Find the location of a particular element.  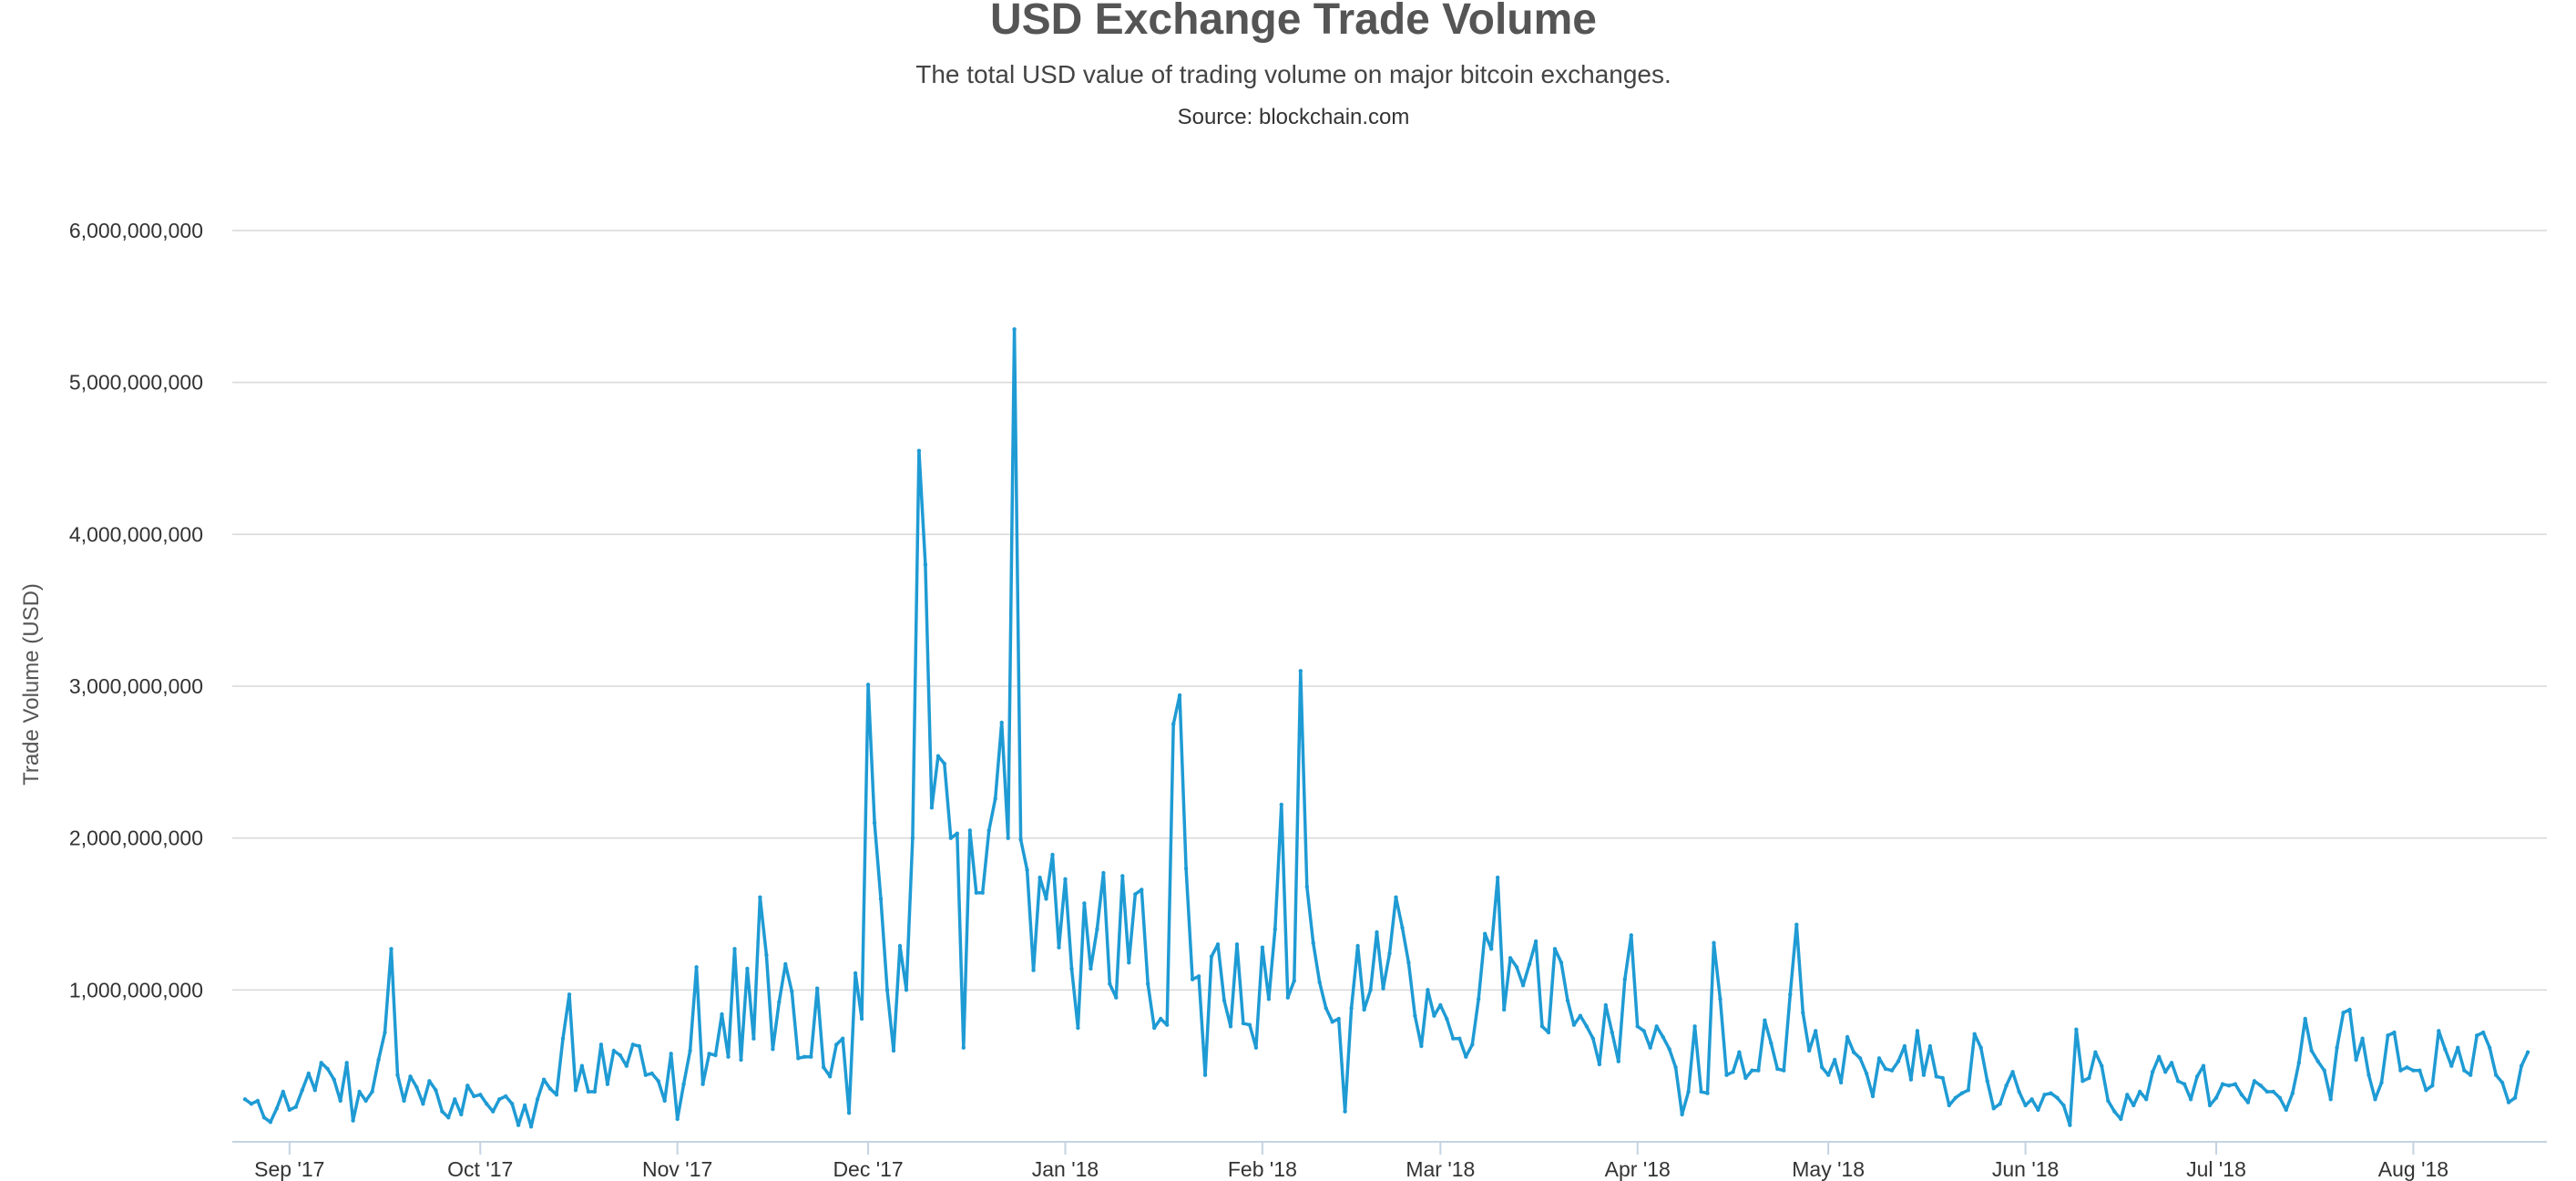

x-tick-label: Mar '18 is located at coordinates (1440, 1169).